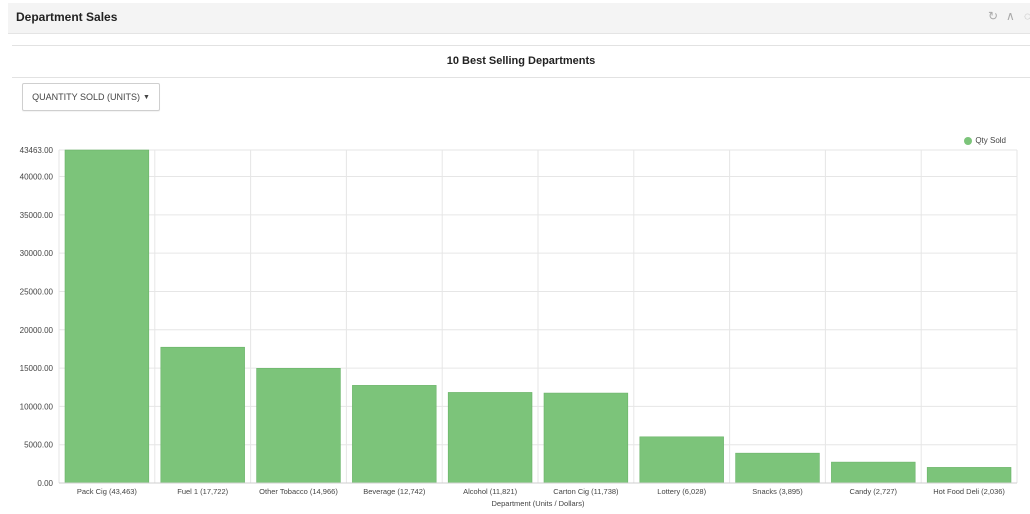  What do you see at coordinates (86, 97) in the screenshot?
I see `metric-dropdown-label: QUANTITY SOLD (UNITS)` at bounding box center [86, 97].